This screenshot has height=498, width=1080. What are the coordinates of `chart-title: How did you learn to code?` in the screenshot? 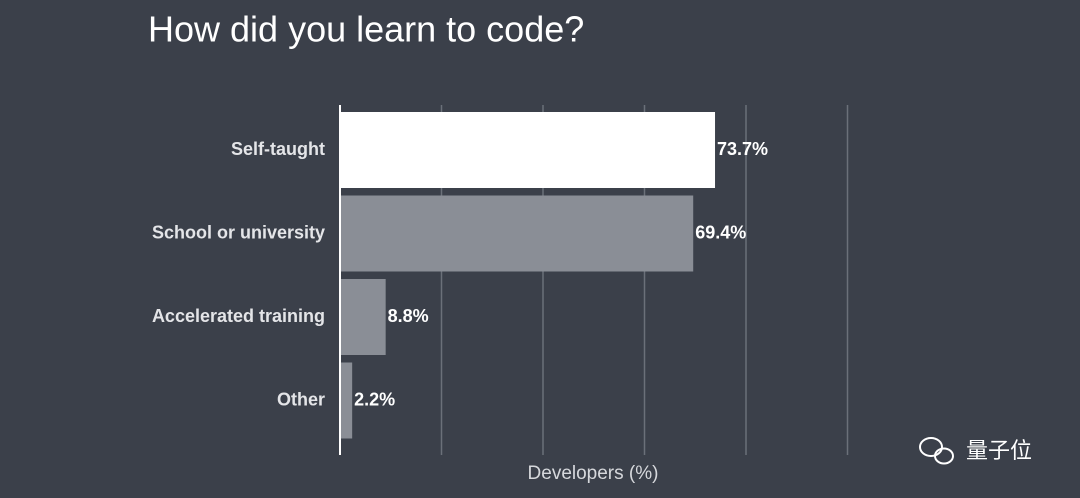 It's located at (366, 29).